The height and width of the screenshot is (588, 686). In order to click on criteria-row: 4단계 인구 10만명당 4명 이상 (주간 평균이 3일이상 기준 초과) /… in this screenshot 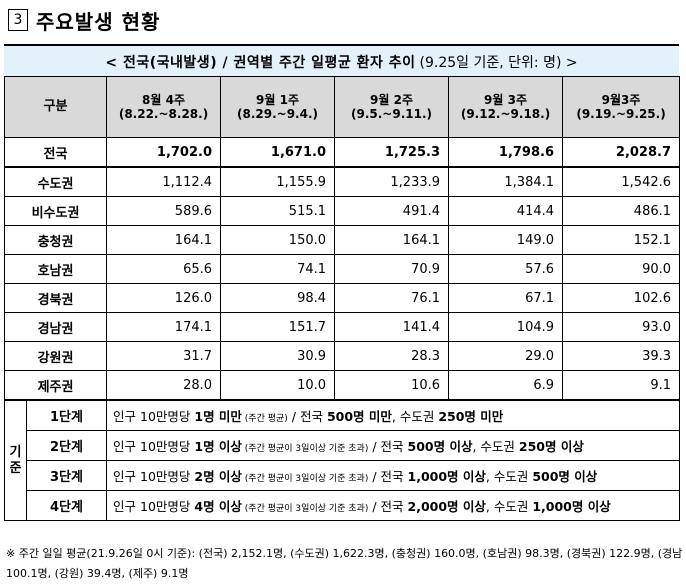, I will do `click(343, 505)`.